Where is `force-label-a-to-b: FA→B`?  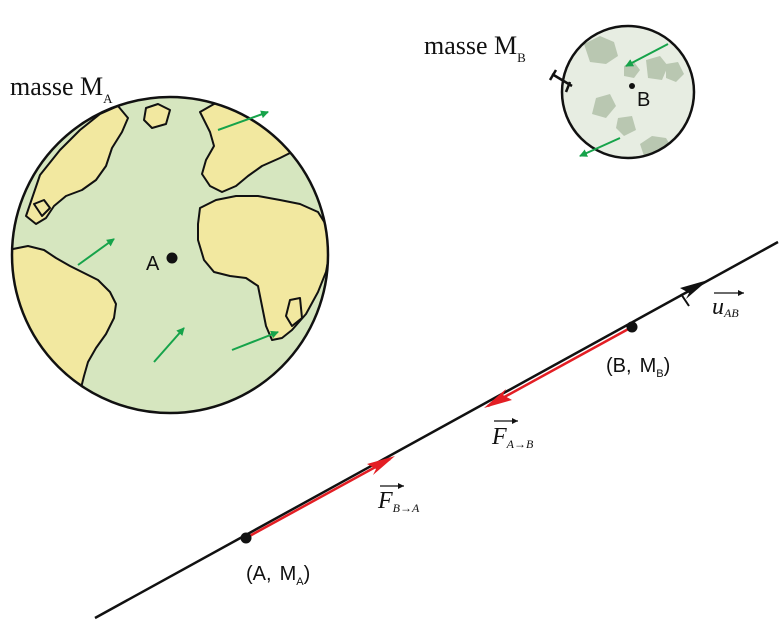
force-label-a-to-b: FA→B is located at coordinates (512, 434).